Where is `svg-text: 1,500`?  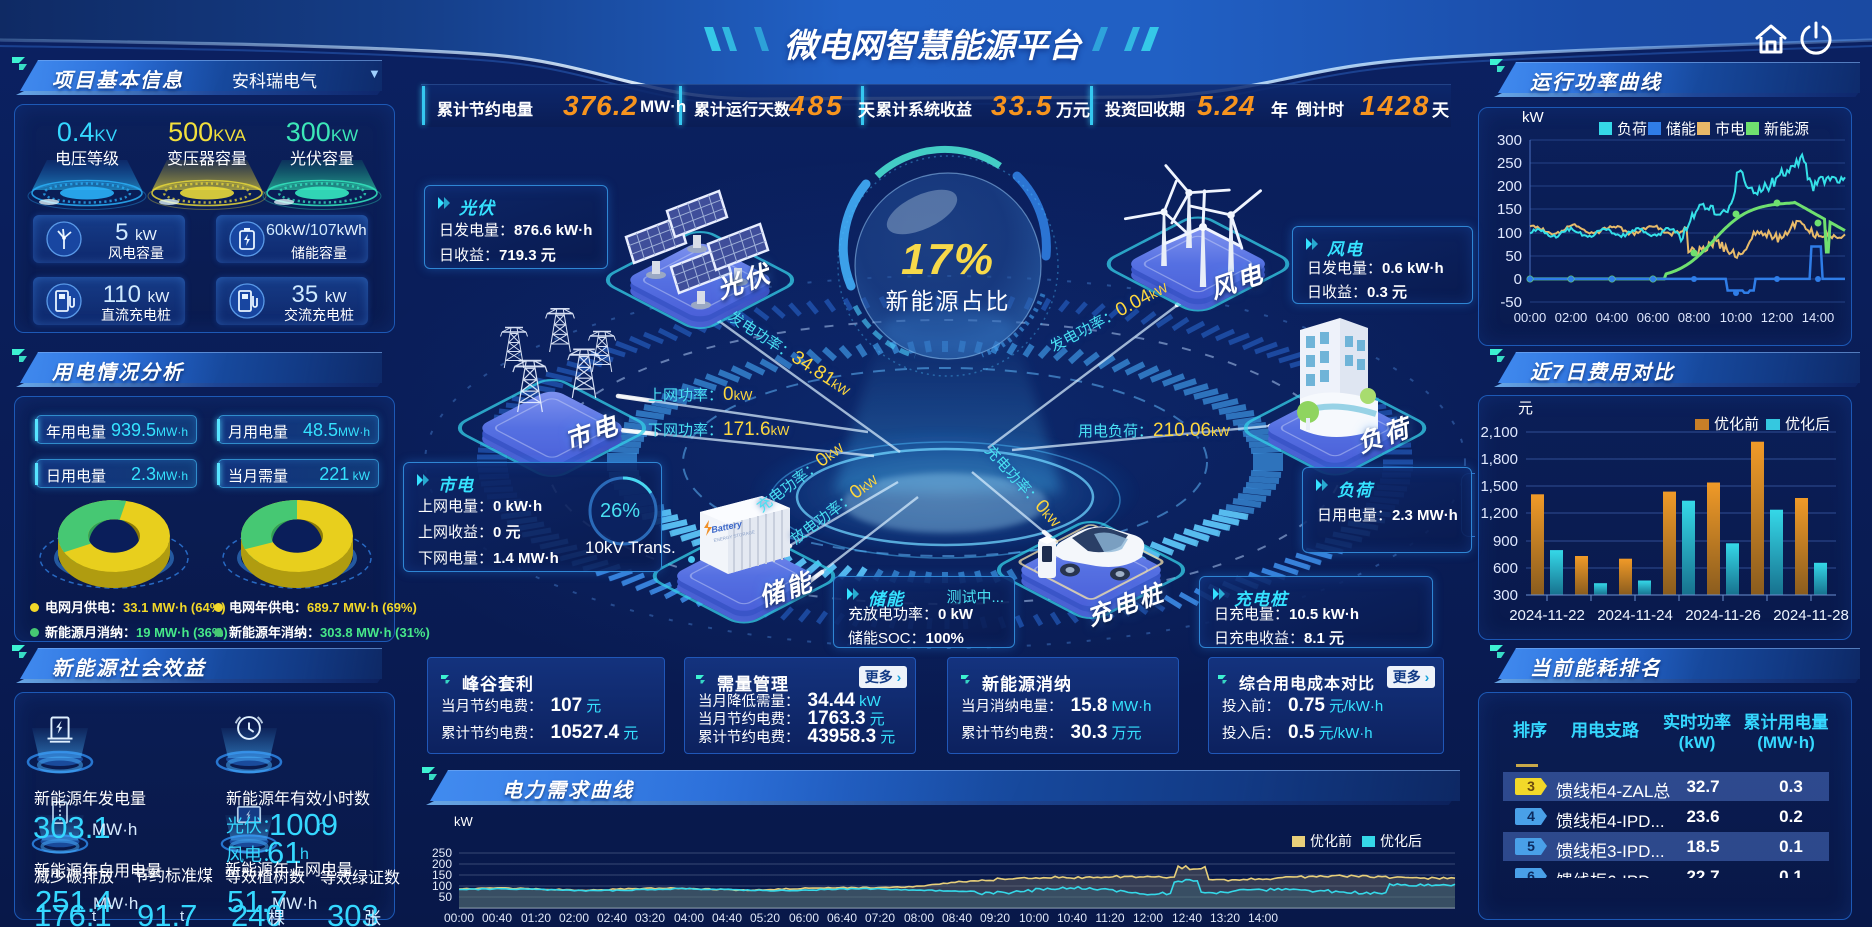 svg-text: 1,500 is located at coordinates (1499, 486).